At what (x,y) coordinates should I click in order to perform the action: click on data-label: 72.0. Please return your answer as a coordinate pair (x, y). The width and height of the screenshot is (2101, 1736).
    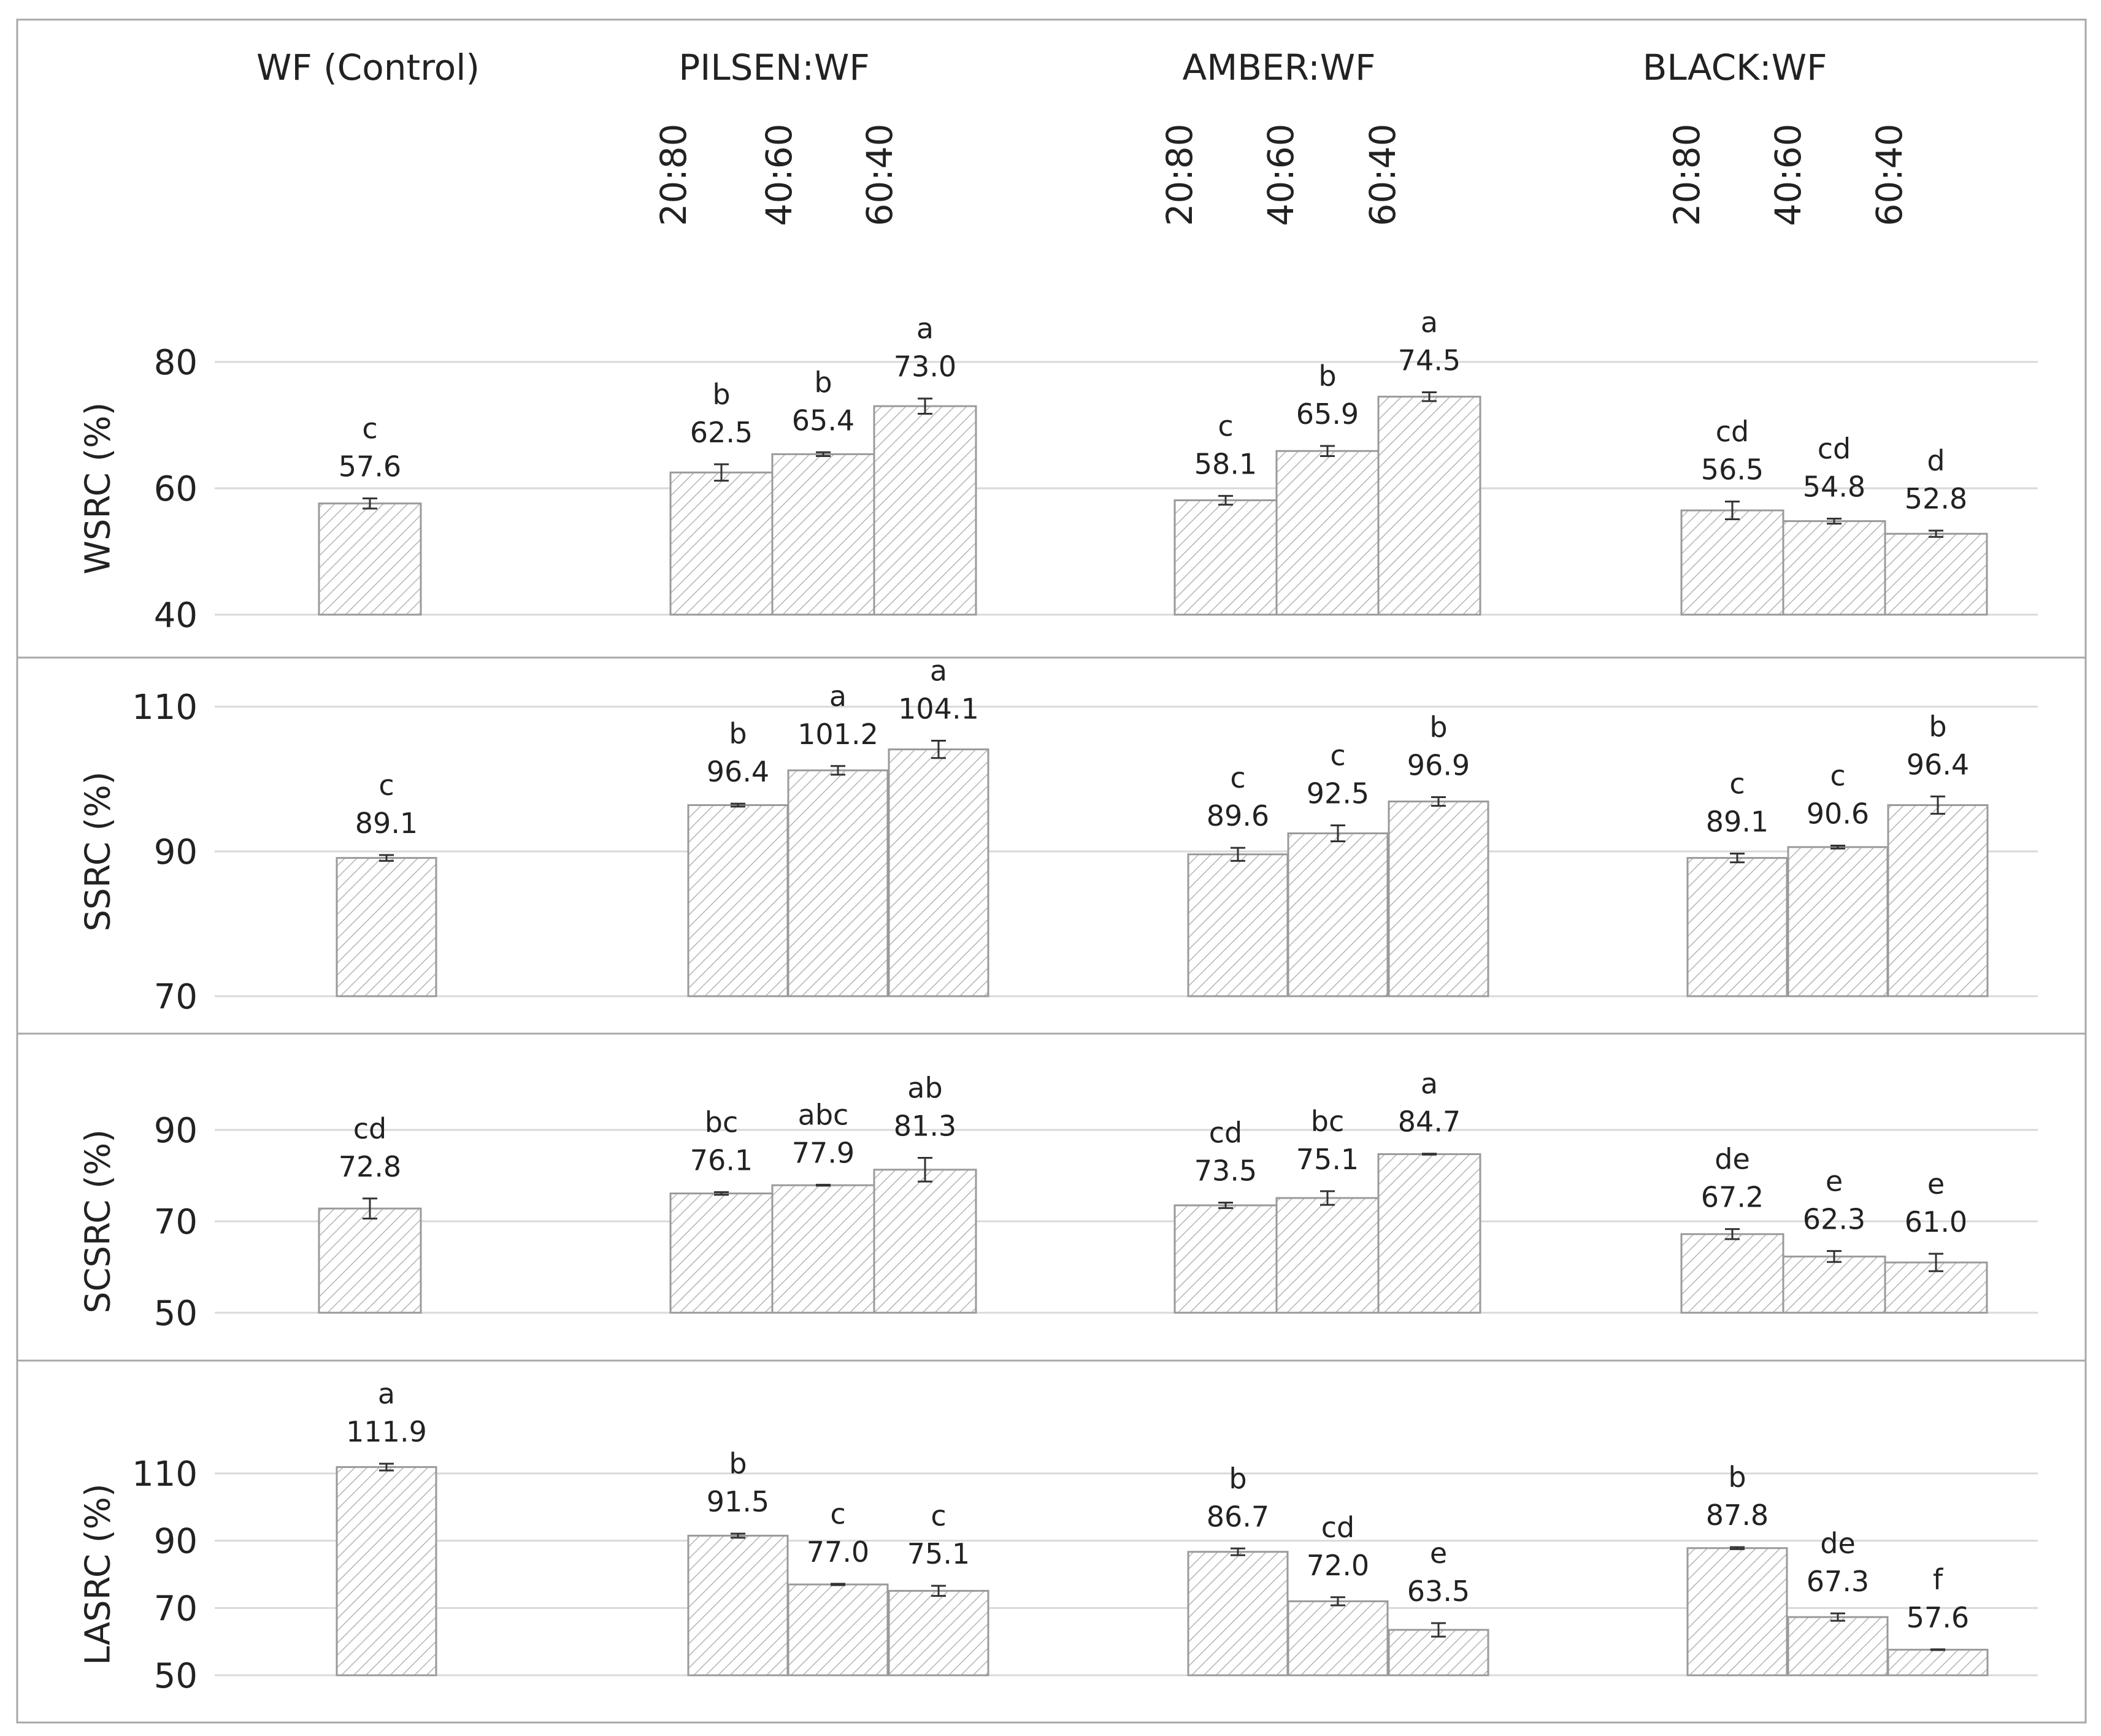
    Looking at the image, I should click on (1338, 1565).